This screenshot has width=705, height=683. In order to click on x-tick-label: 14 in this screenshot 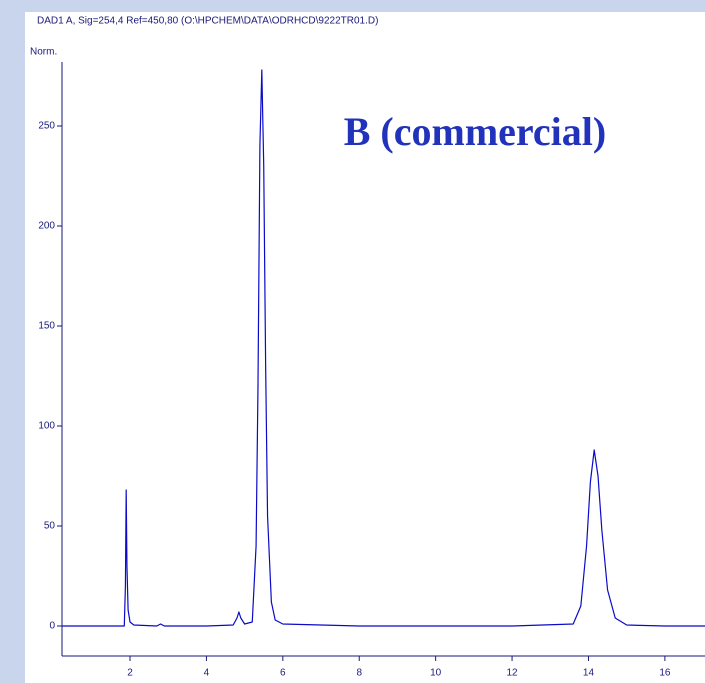, I will do `click(589, 673)`.